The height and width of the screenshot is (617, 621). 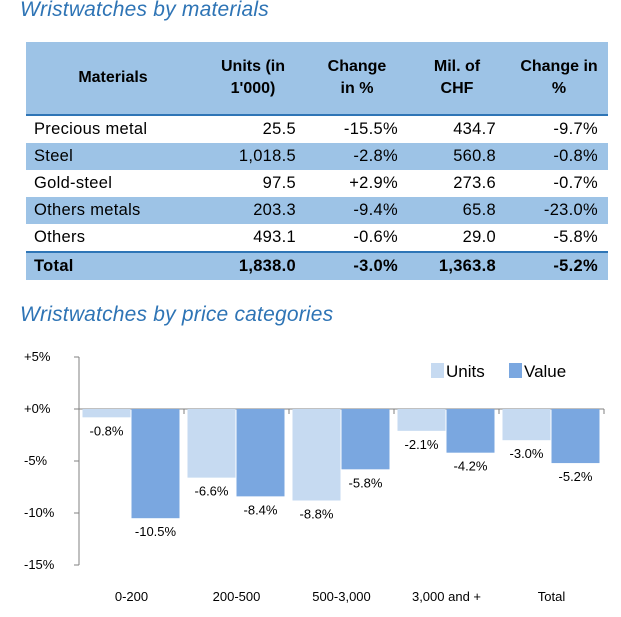 I want to click on y-tick-label: -10%, so click(x=39, y=512).